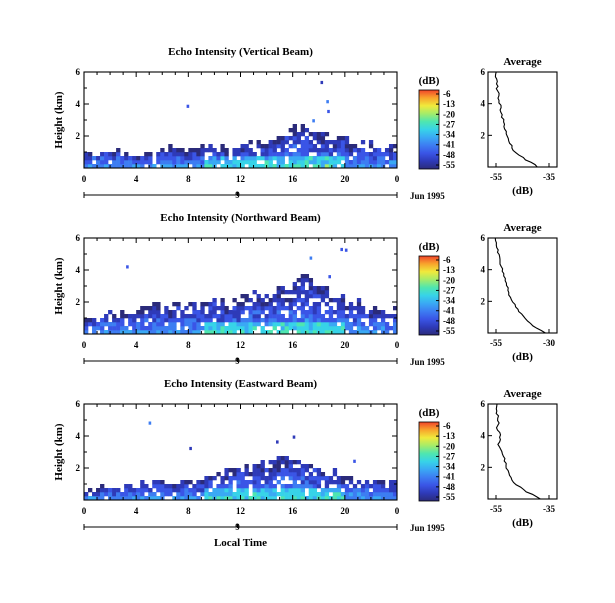  Describe the element at coordinates (236, 110) in the screenshot. I see `y-axis: 2 4 6` at that location.